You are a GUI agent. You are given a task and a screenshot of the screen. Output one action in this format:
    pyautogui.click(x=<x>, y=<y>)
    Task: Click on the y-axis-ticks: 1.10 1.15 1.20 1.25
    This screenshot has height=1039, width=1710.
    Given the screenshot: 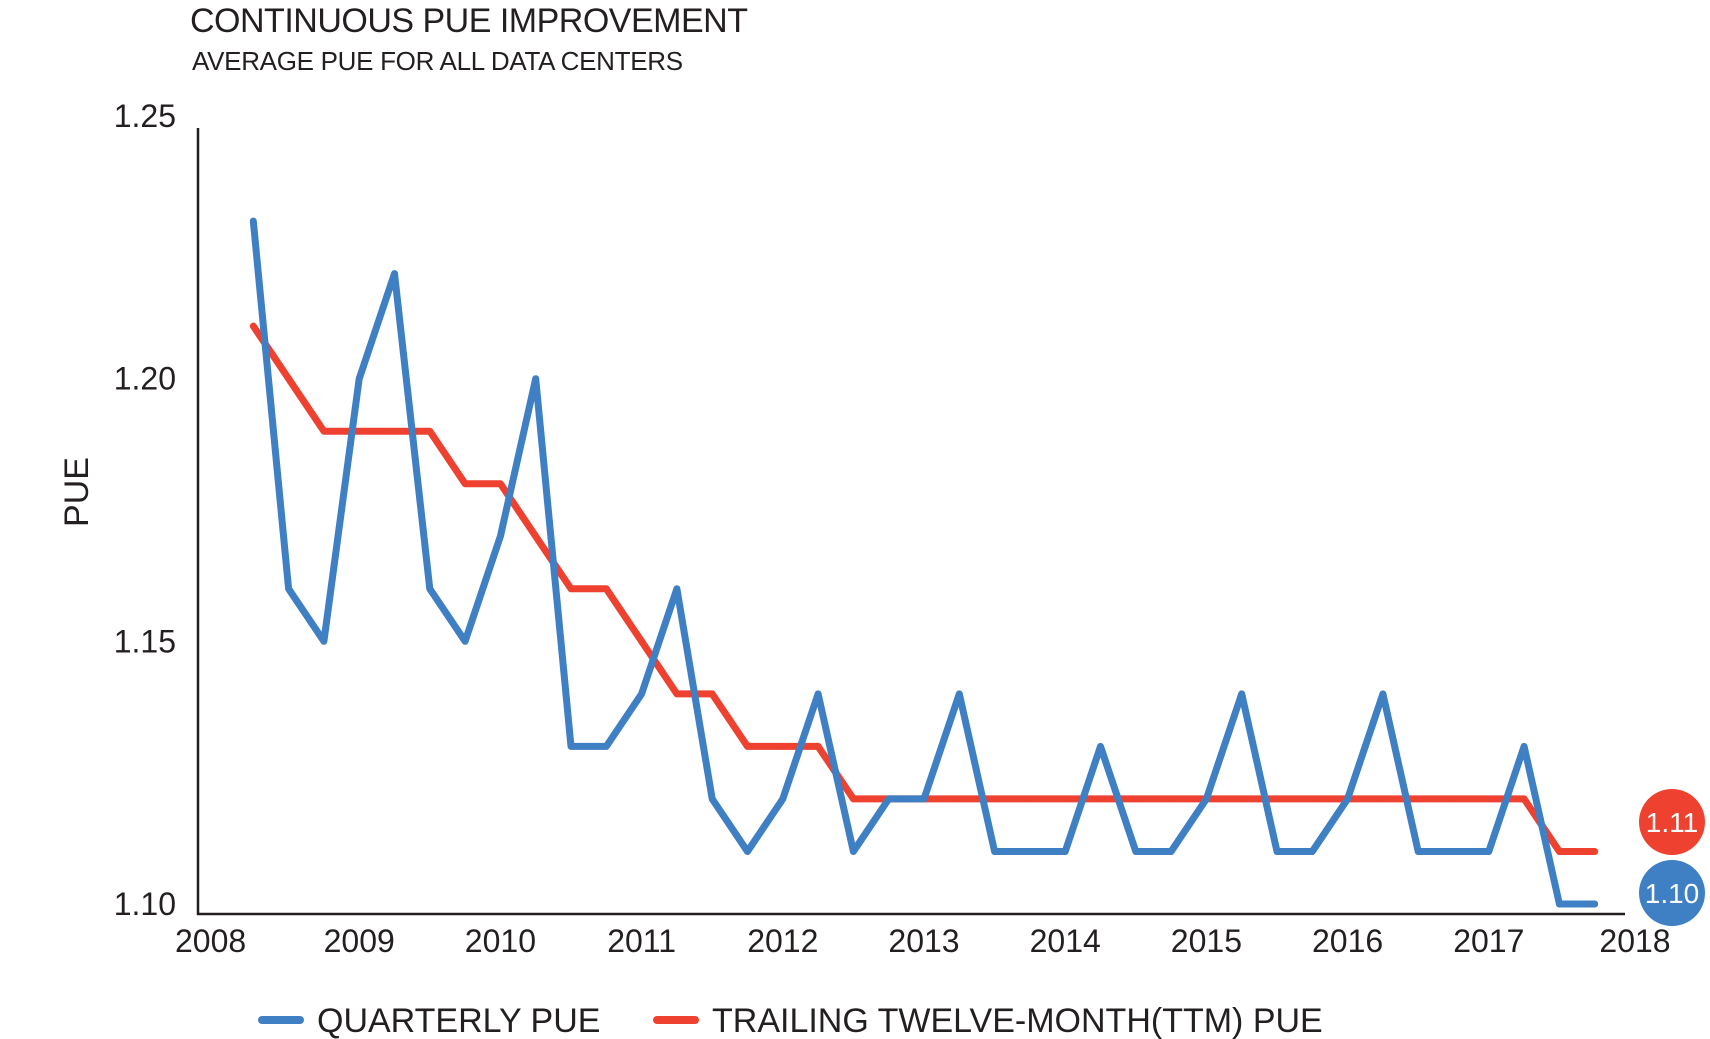 What is the action you would take?
    pyautogui.click(x=145, y=510)
    